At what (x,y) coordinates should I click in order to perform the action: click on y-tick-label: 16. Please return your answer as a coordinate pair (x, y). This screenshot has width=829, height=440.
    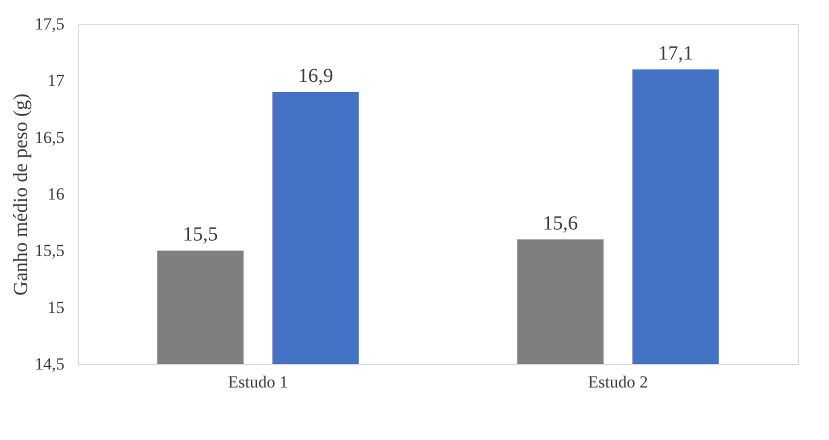
    Looking at the image, I should click on (56, 194).